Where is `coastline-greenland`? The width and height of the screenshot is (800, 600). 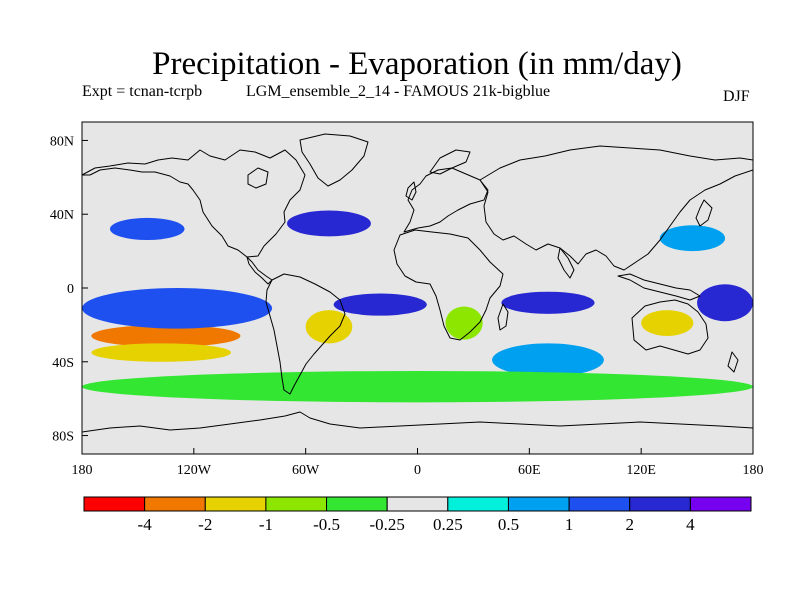 coastline-greenland is located at coordinates (334, 160).